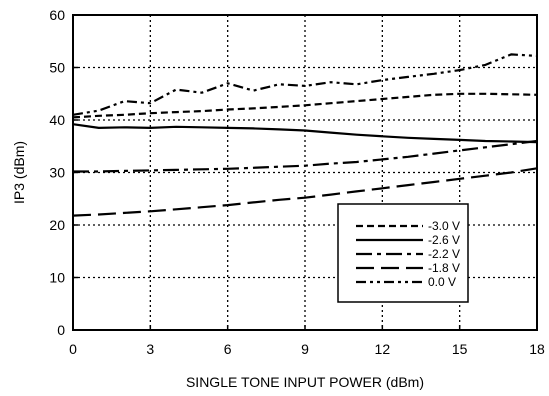 This screenshot has width=549, height=396. Describe the element at coordinates (57, 68) in the screenshot. I see `y-tick-label: 50` at that location.